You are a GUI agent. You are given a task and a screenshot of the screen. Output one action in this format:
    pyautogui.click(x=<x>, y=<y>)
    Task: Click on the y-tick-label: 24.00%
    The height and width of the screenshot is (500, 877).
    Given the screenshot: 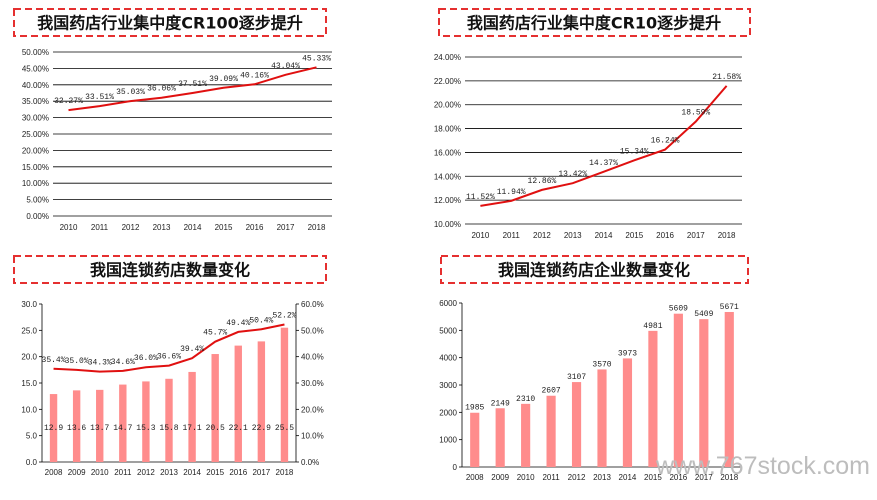 What is the action you would take?
    pyautogui.click(x=447, y=57)
    